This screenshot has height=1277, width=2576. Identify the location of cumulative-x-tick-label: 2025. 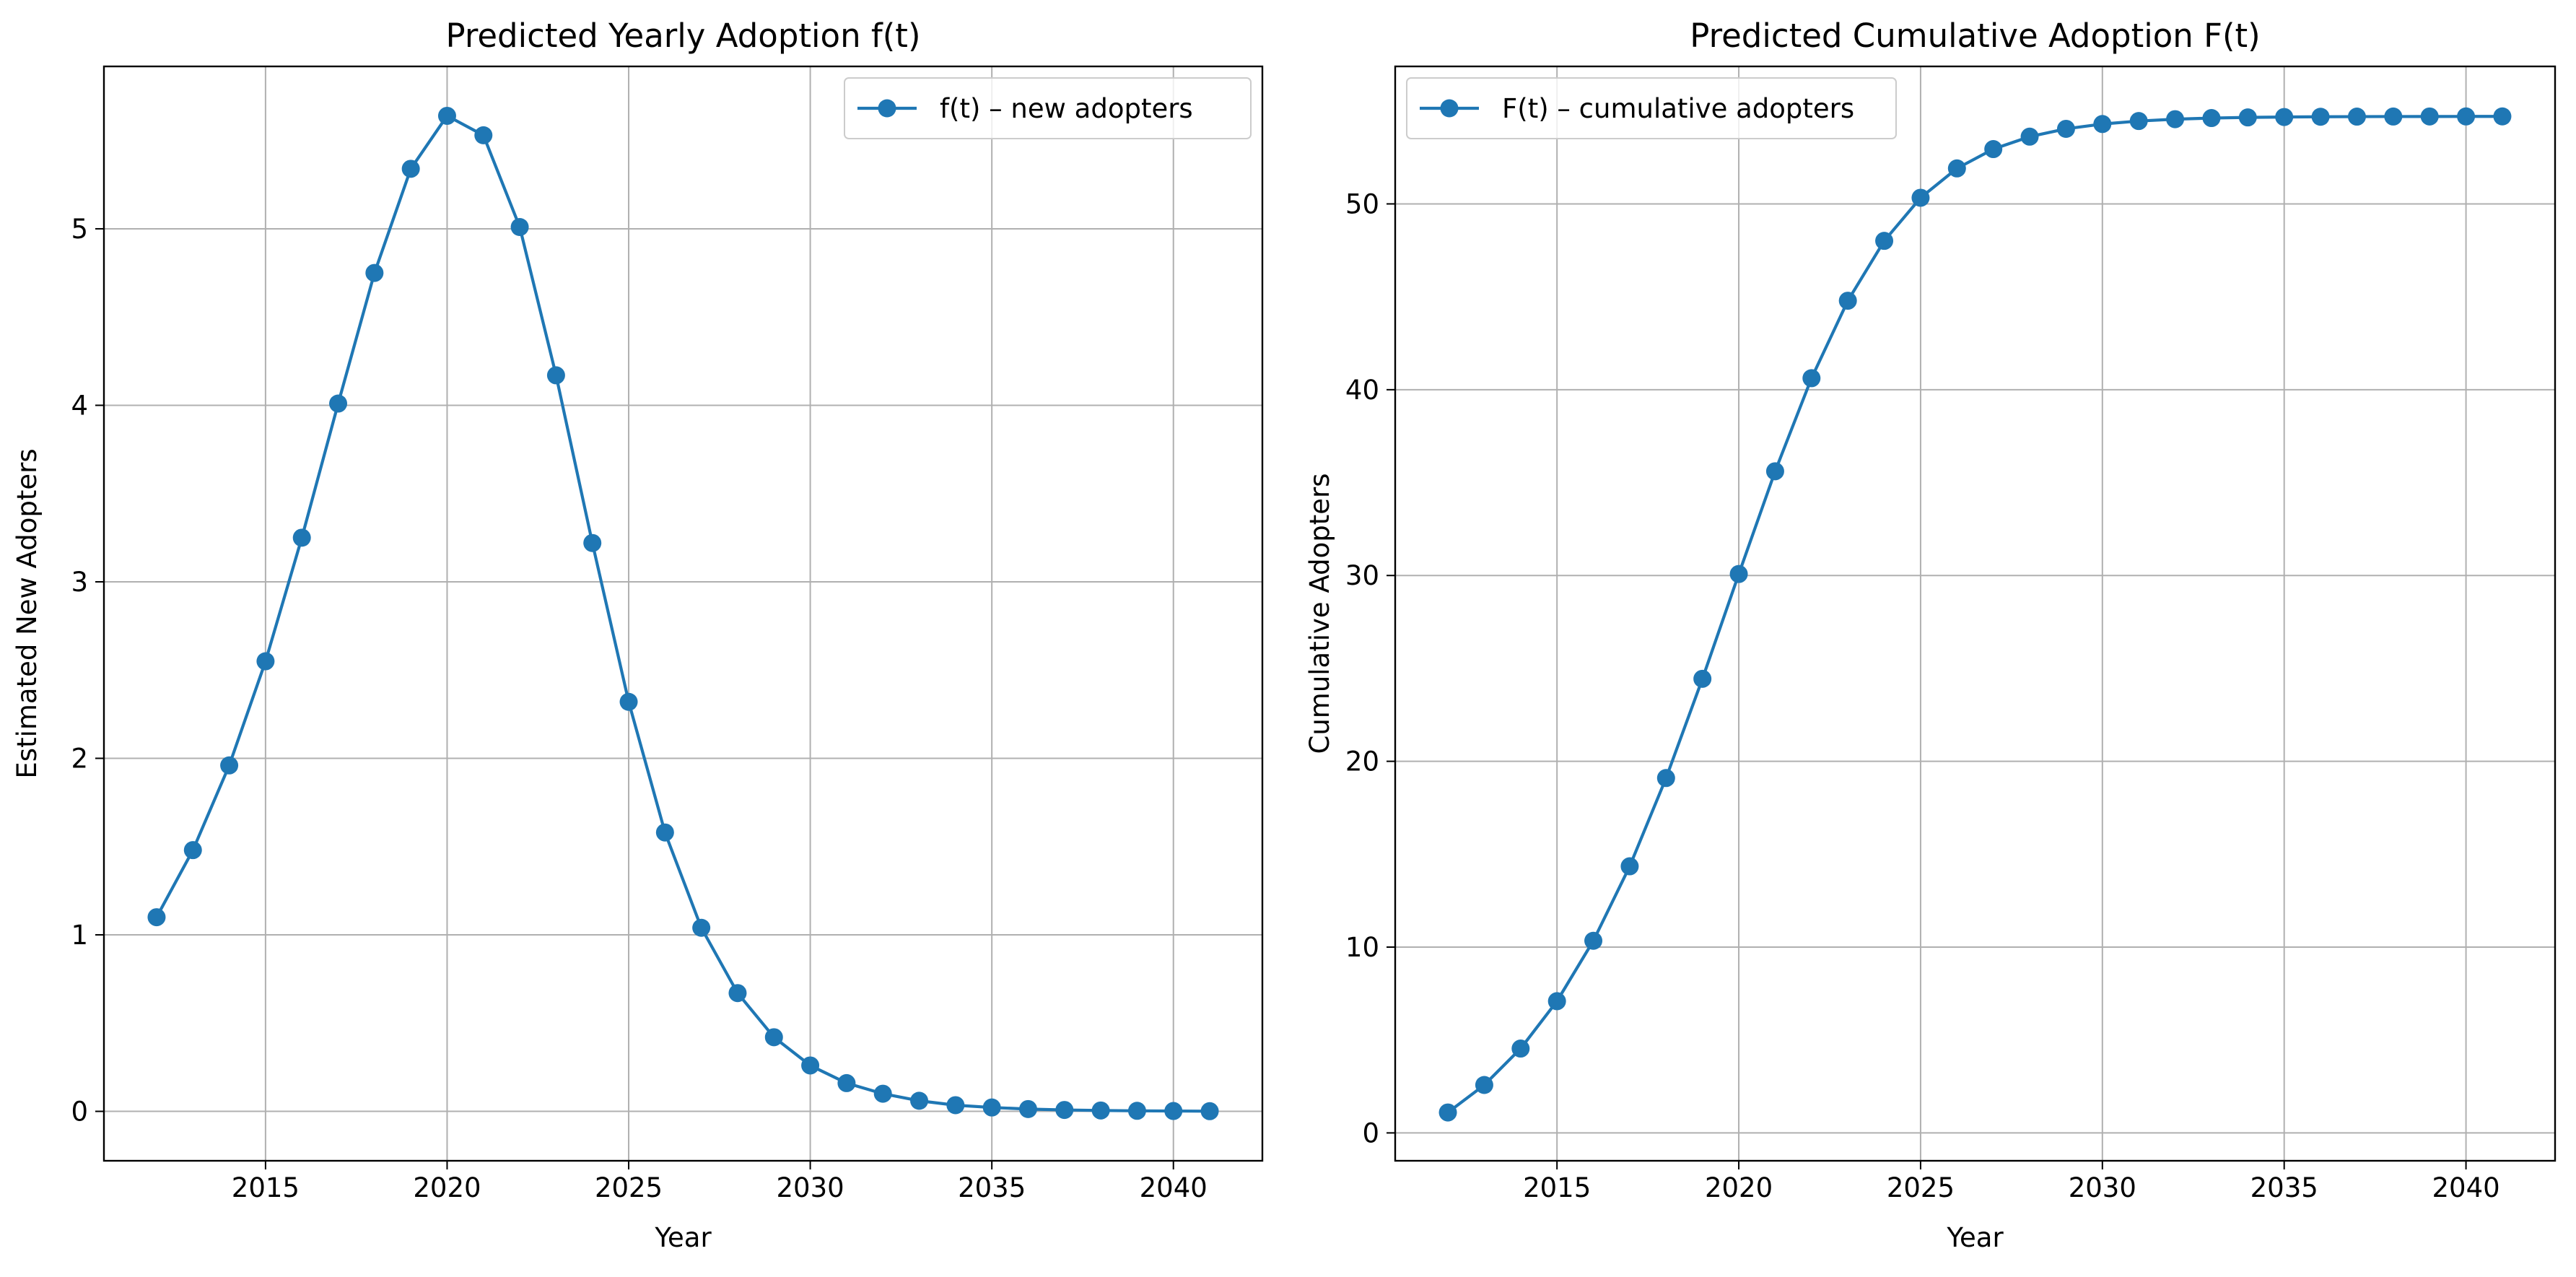
(1921, 1187).